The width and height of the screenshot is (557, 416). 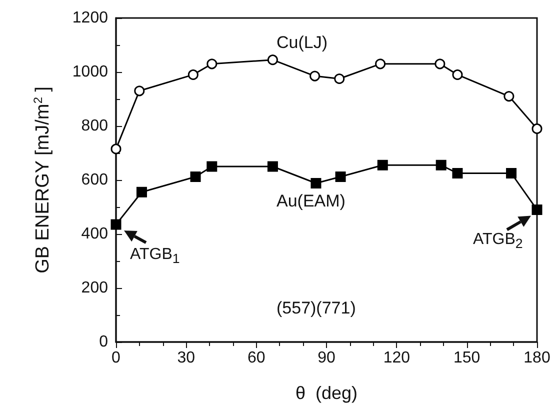 What do you see at coordinates (94, 126) in the screenshot?
I see `y-tick-label: 800` at bounding box center [94, 126].